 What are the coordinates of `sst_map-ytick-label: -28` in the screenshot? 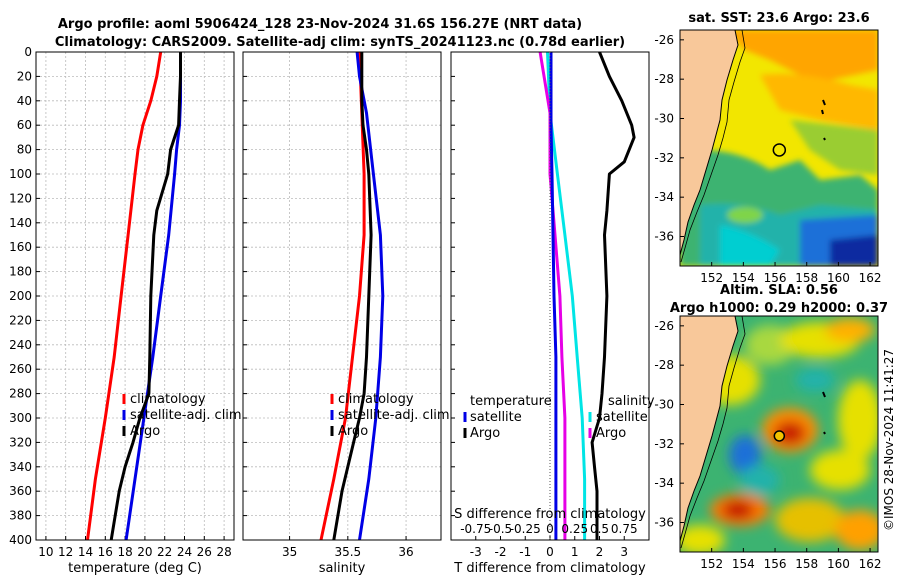 It's located at (664, 79).